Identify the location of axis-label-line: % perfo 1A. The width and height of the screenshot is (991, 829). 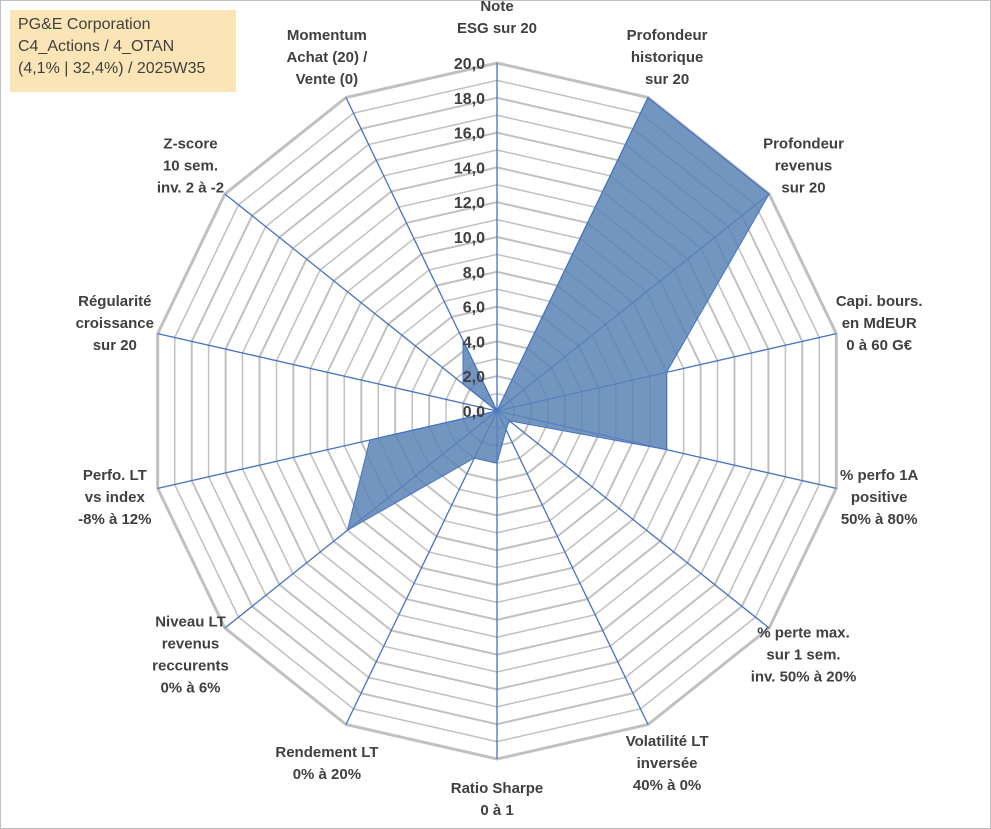
(879, 475).